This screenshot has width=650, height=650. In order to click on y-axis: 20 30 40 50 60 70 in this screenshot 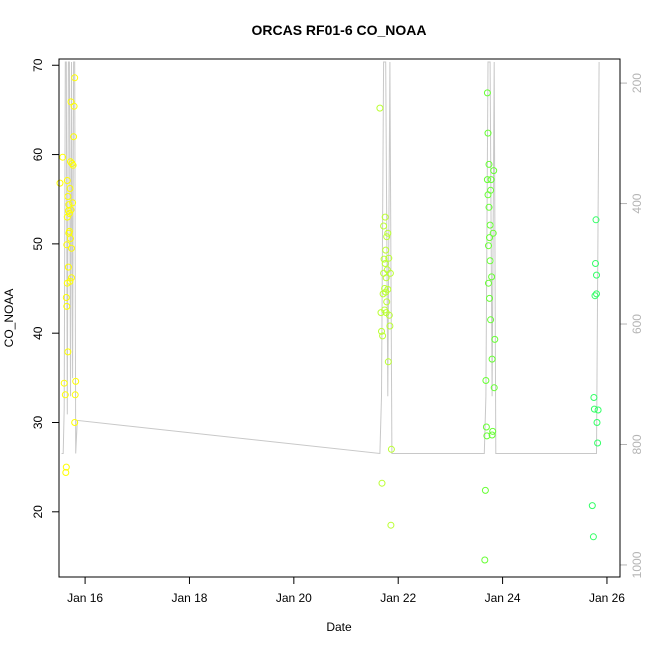, I will do `click(45, 288)`.